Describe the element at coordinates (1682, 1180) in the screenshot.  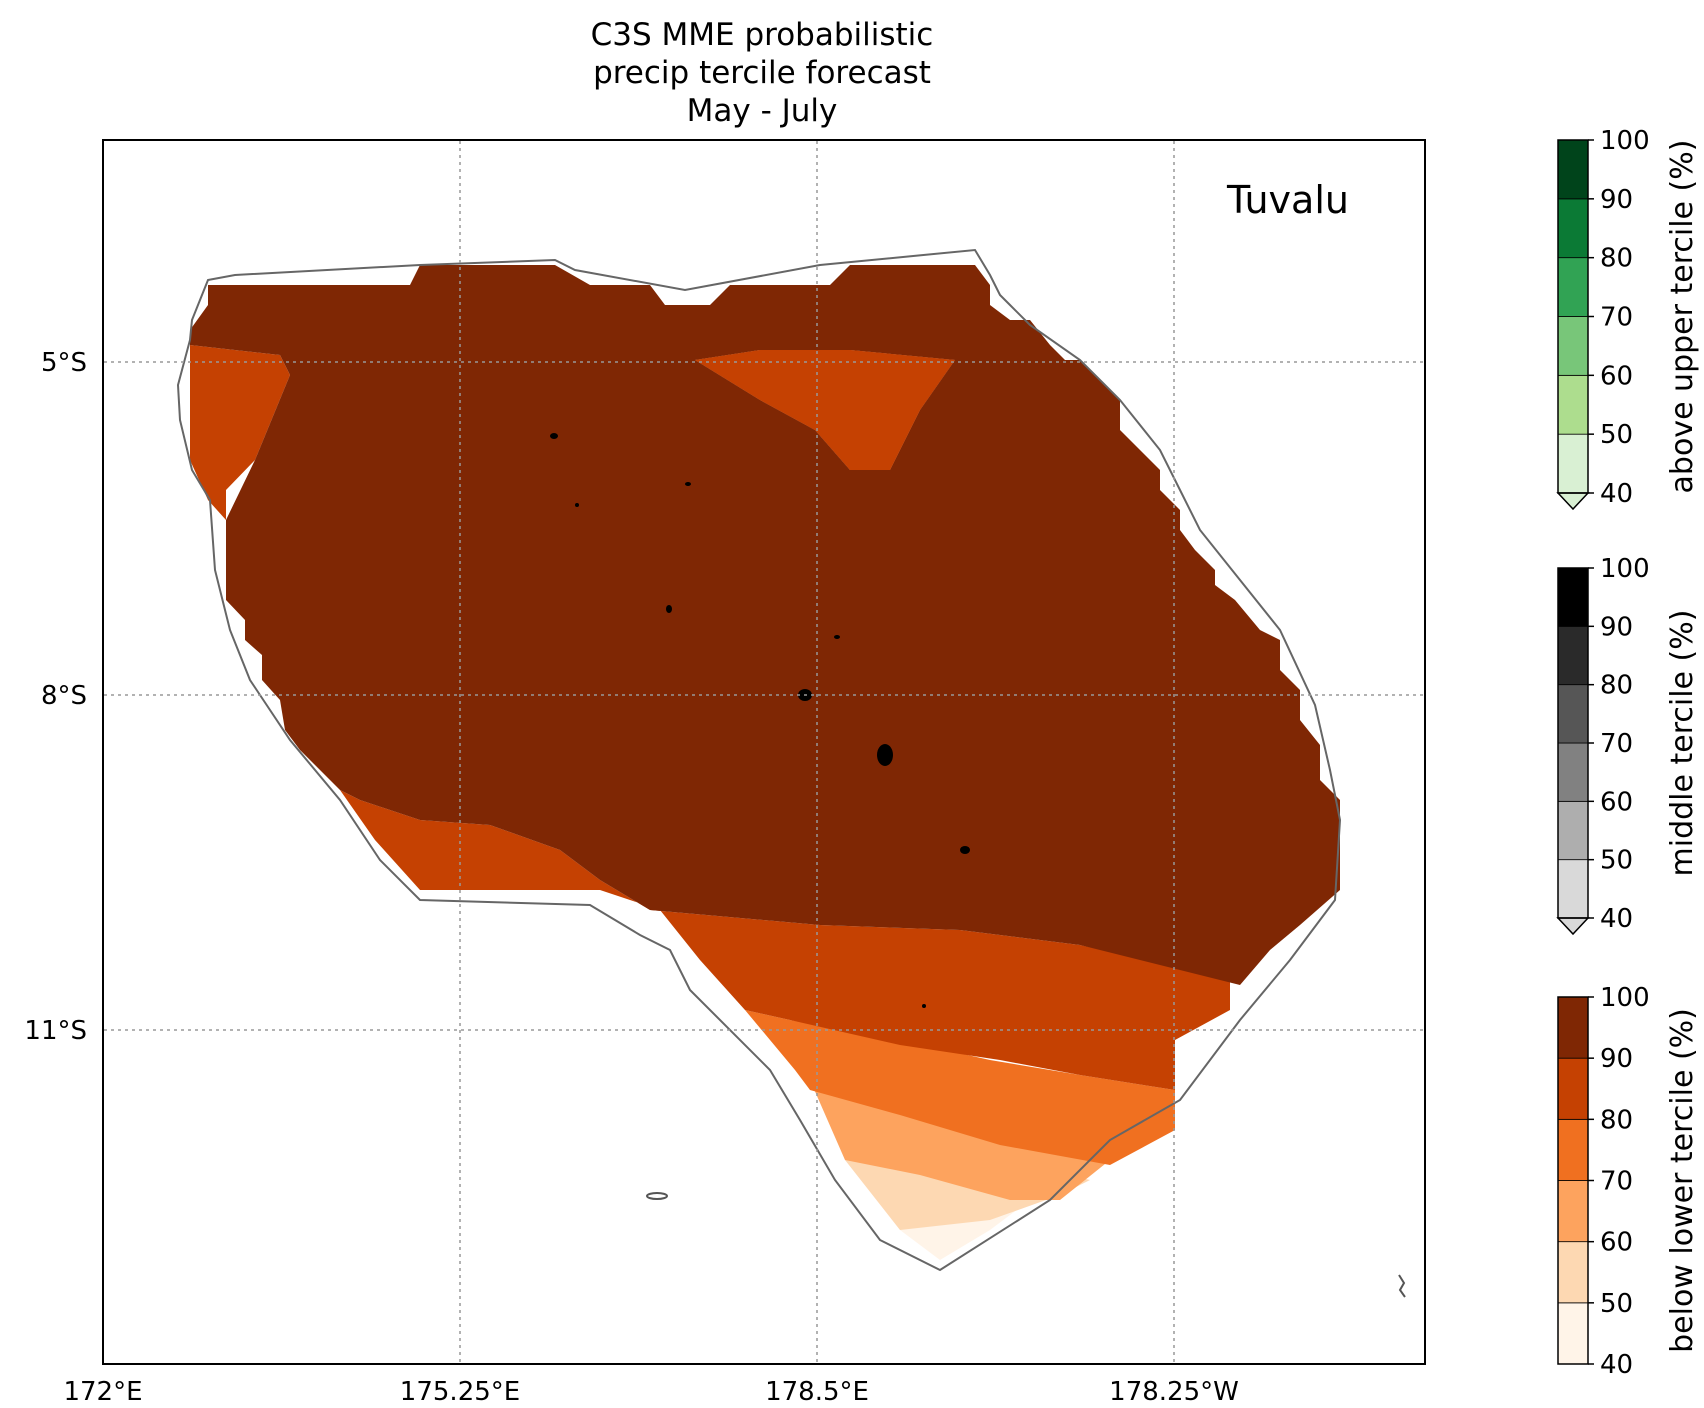
I see `colorbar-label: below lower tercile (%)` at that location.